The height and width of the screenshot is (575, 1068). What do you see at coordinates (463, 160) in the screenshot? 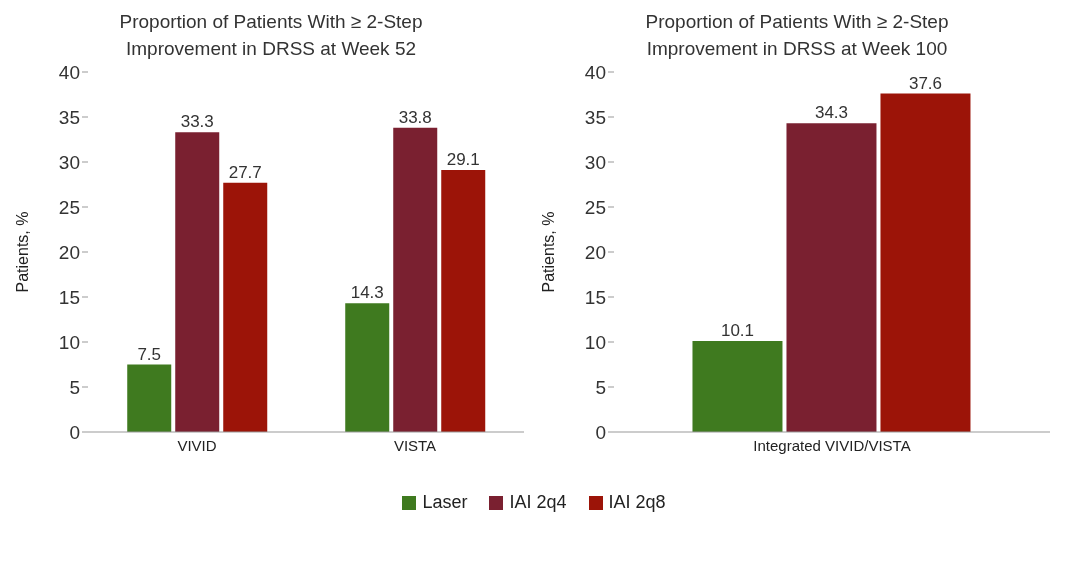
I see `data-label: 29.1` at bounding box center [463, 160].